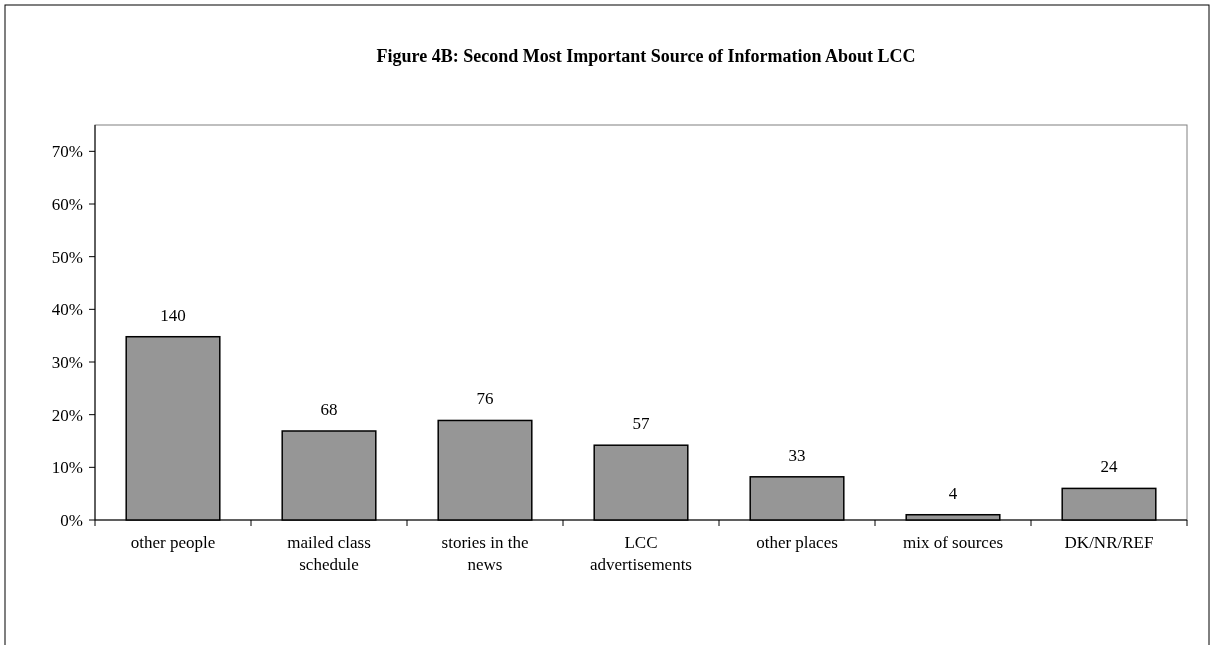  What do you see at coordinates (67, 257) in the screenshot?
I see `y-tick-label: 50%` at bounding box center [67, 257].